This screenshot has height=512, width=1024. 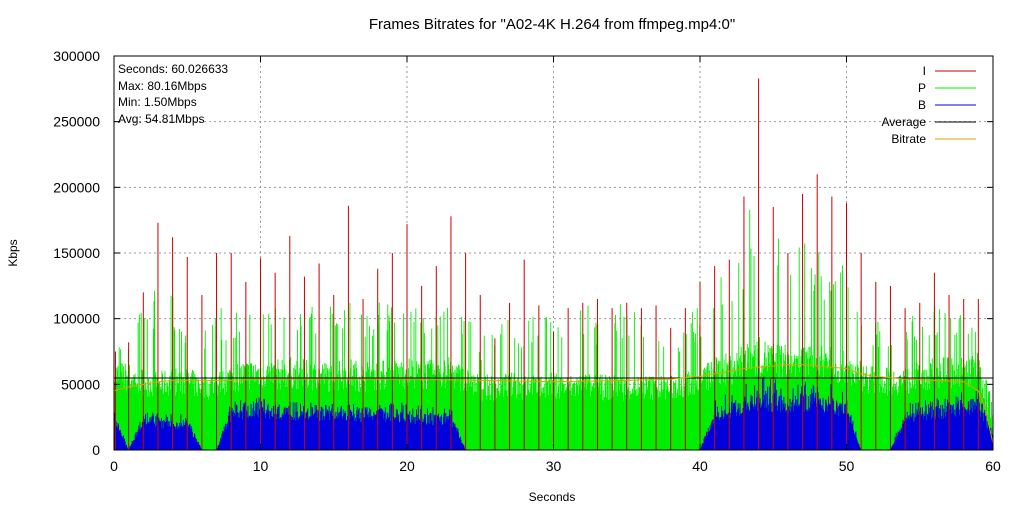 What do you see at coordinates (114, 466) in the screenshot?
I see `x-tick-label: 0` at bounding box center [114, 466].